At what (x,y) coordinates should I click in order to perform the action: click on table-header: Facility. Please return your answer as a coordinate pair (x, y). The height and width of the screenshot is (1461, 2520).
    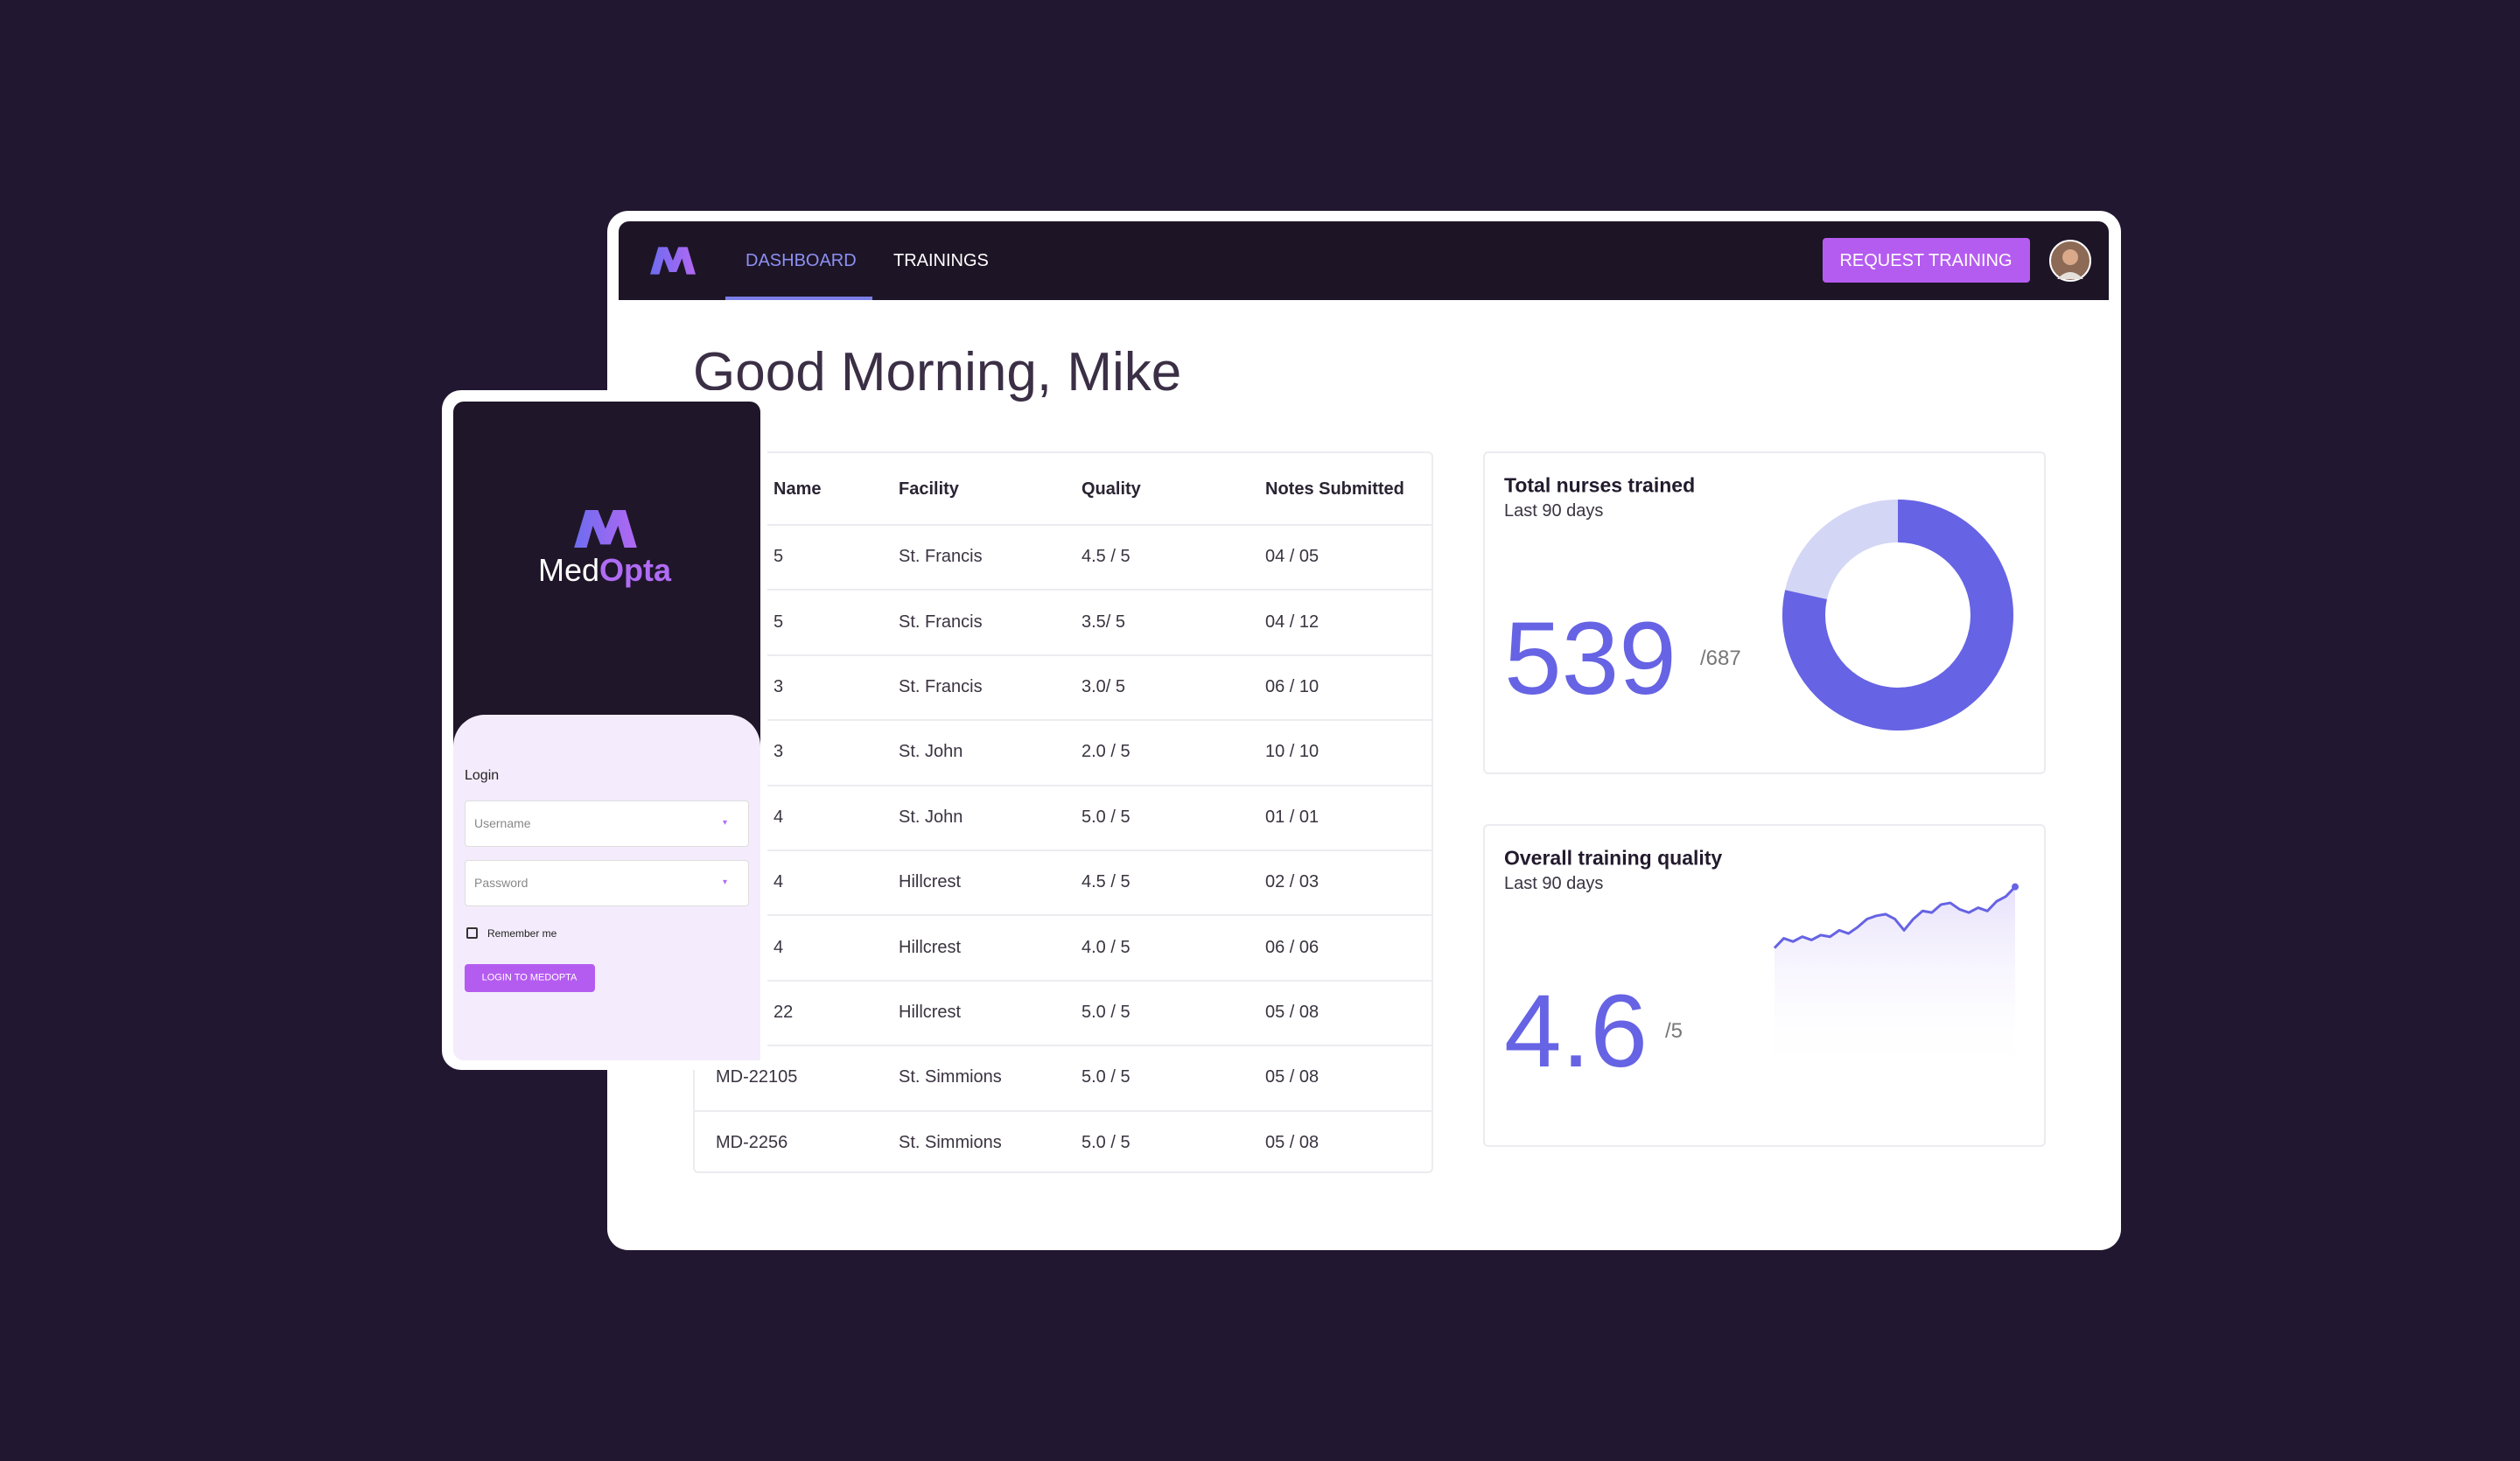
    Looking at the image, I should click on (929, 489).